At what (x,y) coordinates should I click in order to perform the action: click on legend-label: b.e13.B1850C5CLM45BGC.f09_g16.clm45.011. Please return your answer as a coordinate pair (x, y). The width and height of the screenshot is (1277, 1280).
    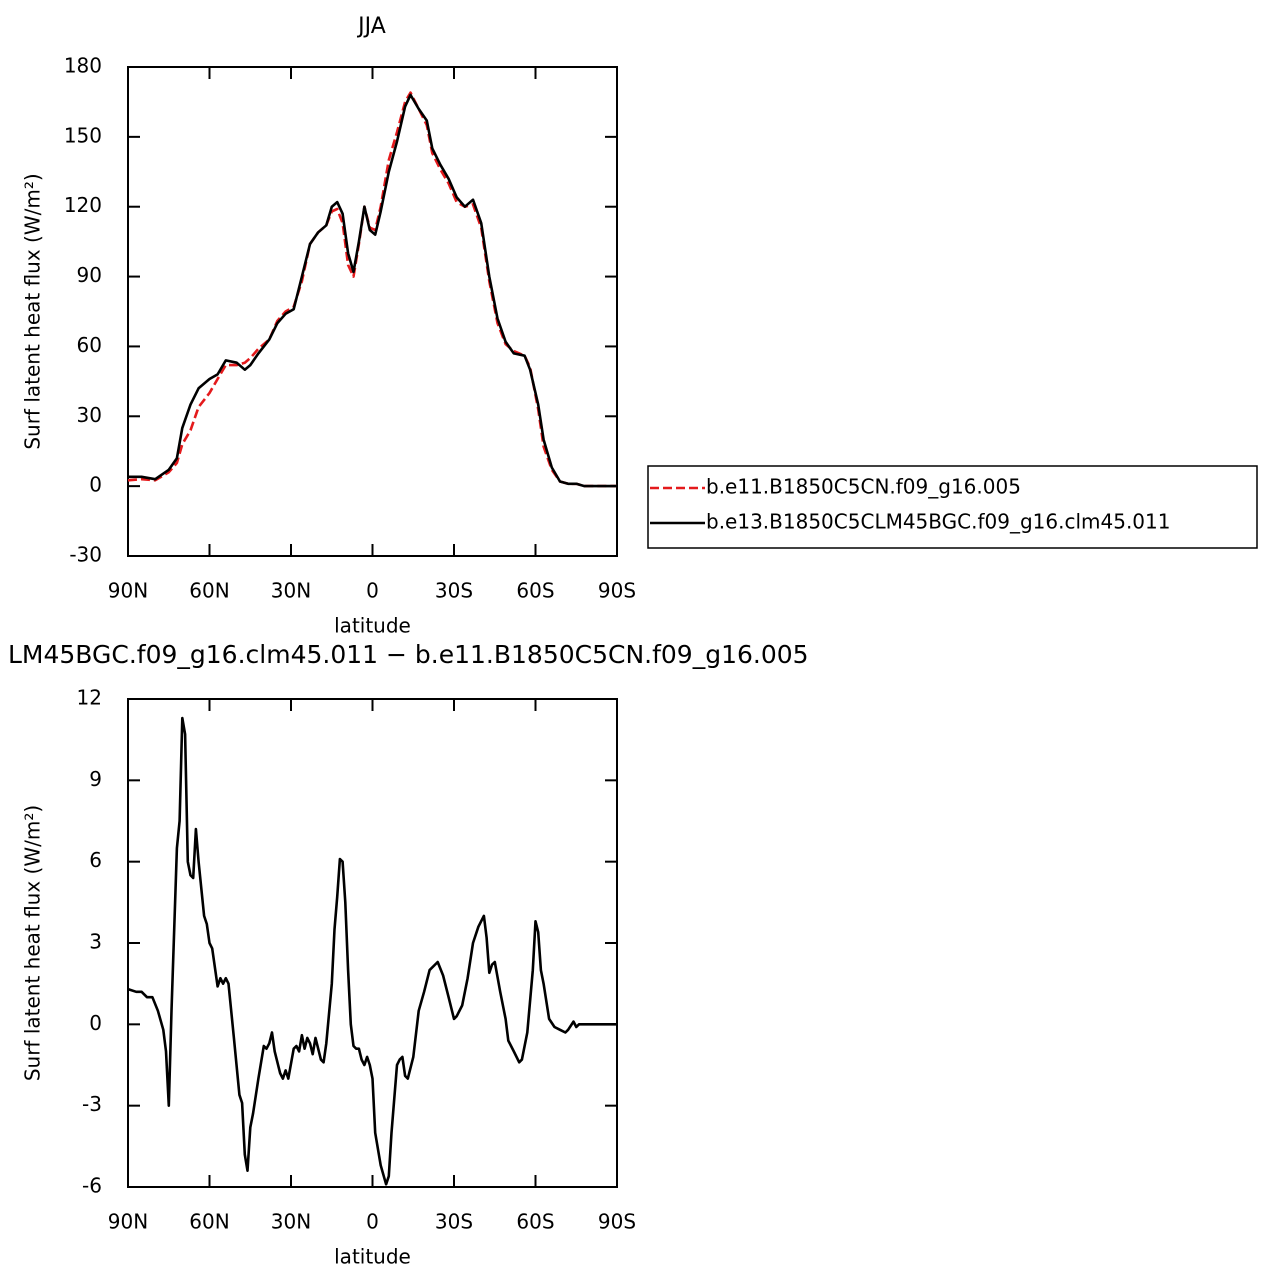
    Looking at the image, I should click on (938, 522).